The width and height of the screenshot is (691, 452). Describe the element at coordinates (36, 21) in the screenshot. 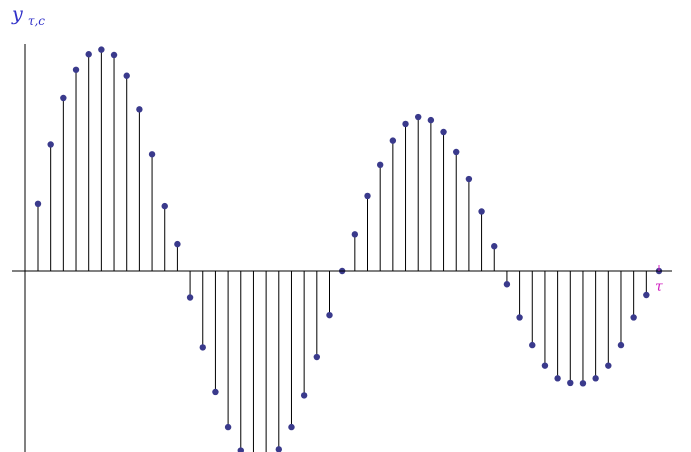

I see `y-axis-title-subscript: τ,c` at that location.